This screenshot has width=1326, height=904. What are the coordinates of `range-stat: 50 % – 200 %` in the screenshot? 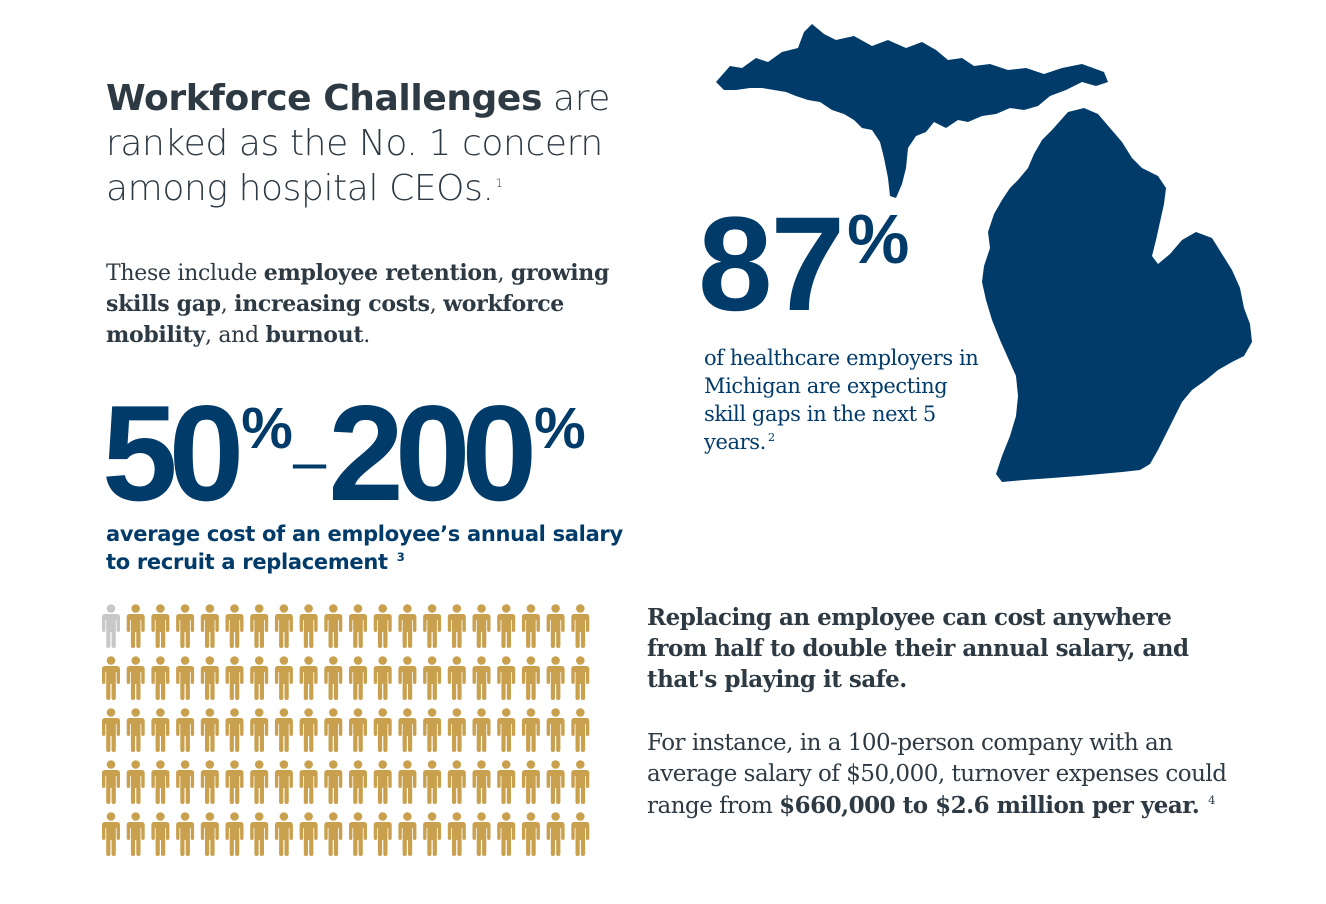 It's located at (362, 453).